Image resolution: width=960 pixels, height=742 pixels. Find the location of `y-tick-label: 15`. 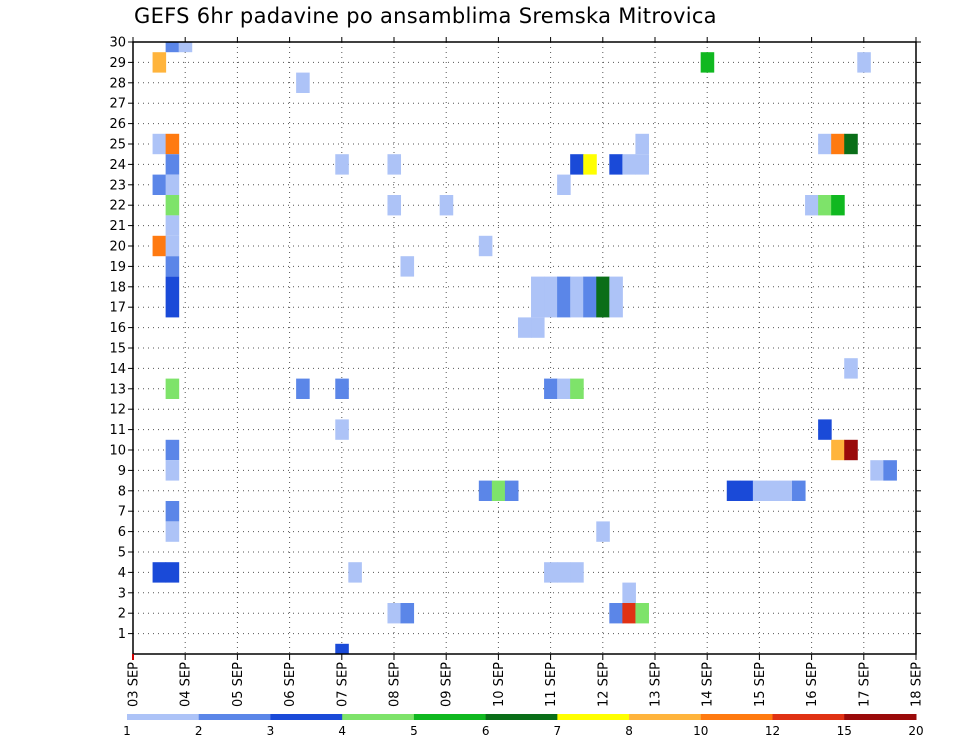

y-tick-label: 15 is located at coordinates (117, 349).